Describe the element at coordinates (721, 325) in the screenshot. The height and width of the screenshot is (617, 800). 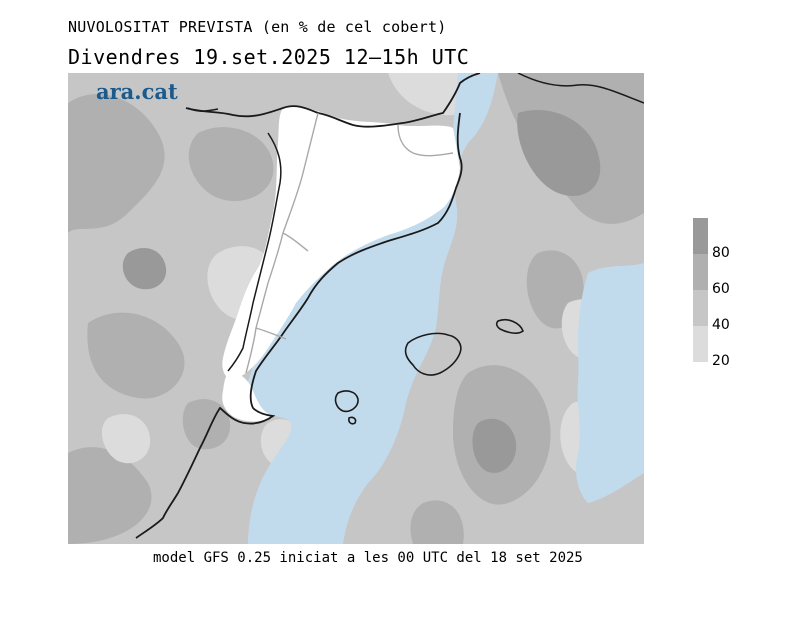
I see `legend-label-40: 40` at that location.